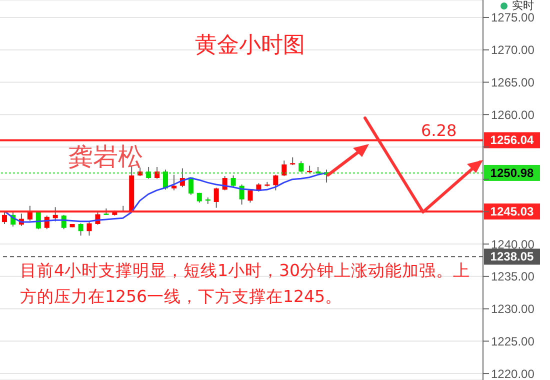  What do you see at coordinates (439, 130) in the screenshot?
I see `text: 6.28` at bounding box center [439, 130].